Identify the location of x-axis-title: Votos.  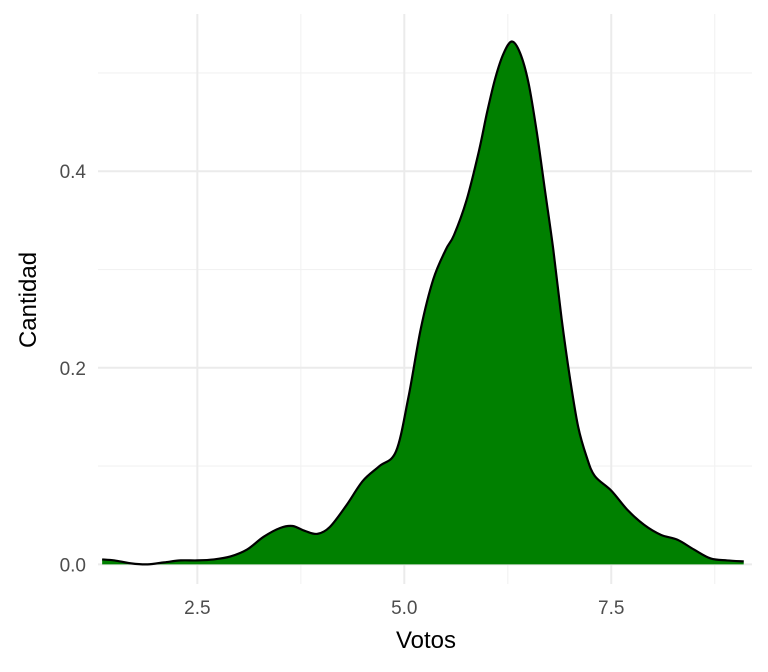
(426, 640).